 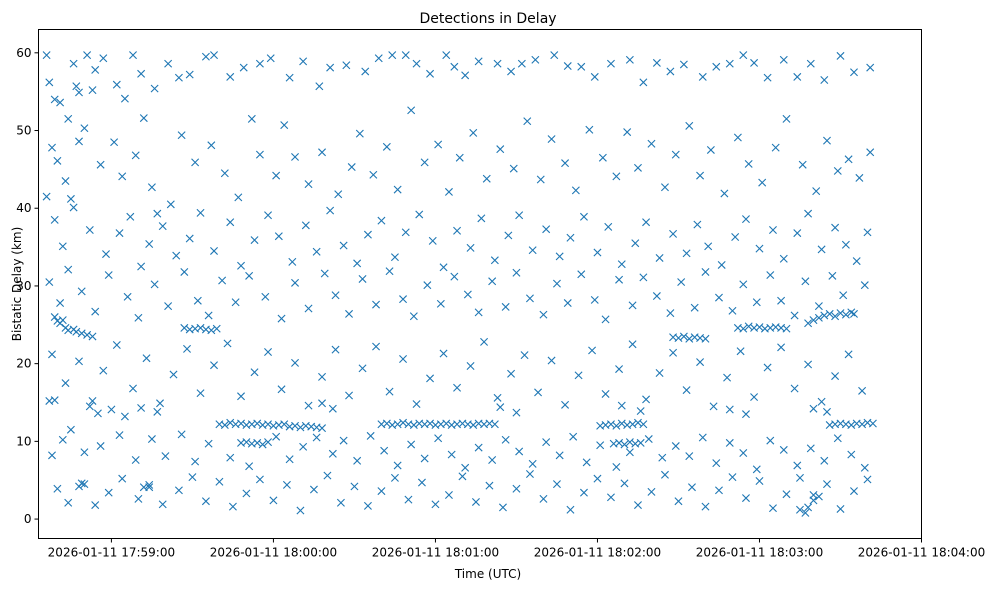 I want to click on x-tick-label: 2026-01-11 18:03:00, so click(x=759, y=553).